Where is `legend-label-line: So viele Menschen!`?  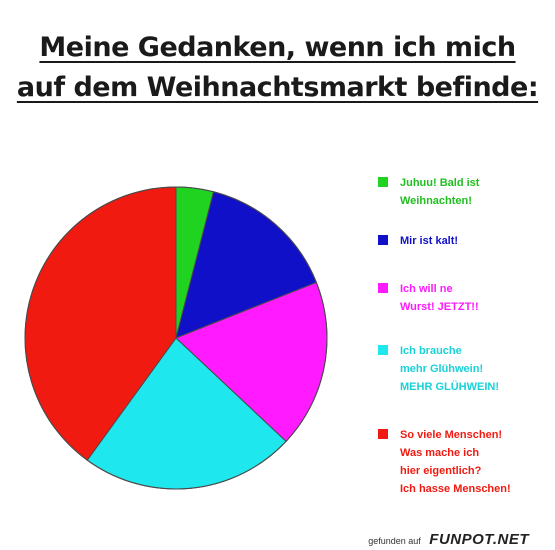
legend-label-line: So viele Menschen! is located at coordinates (451, 435).